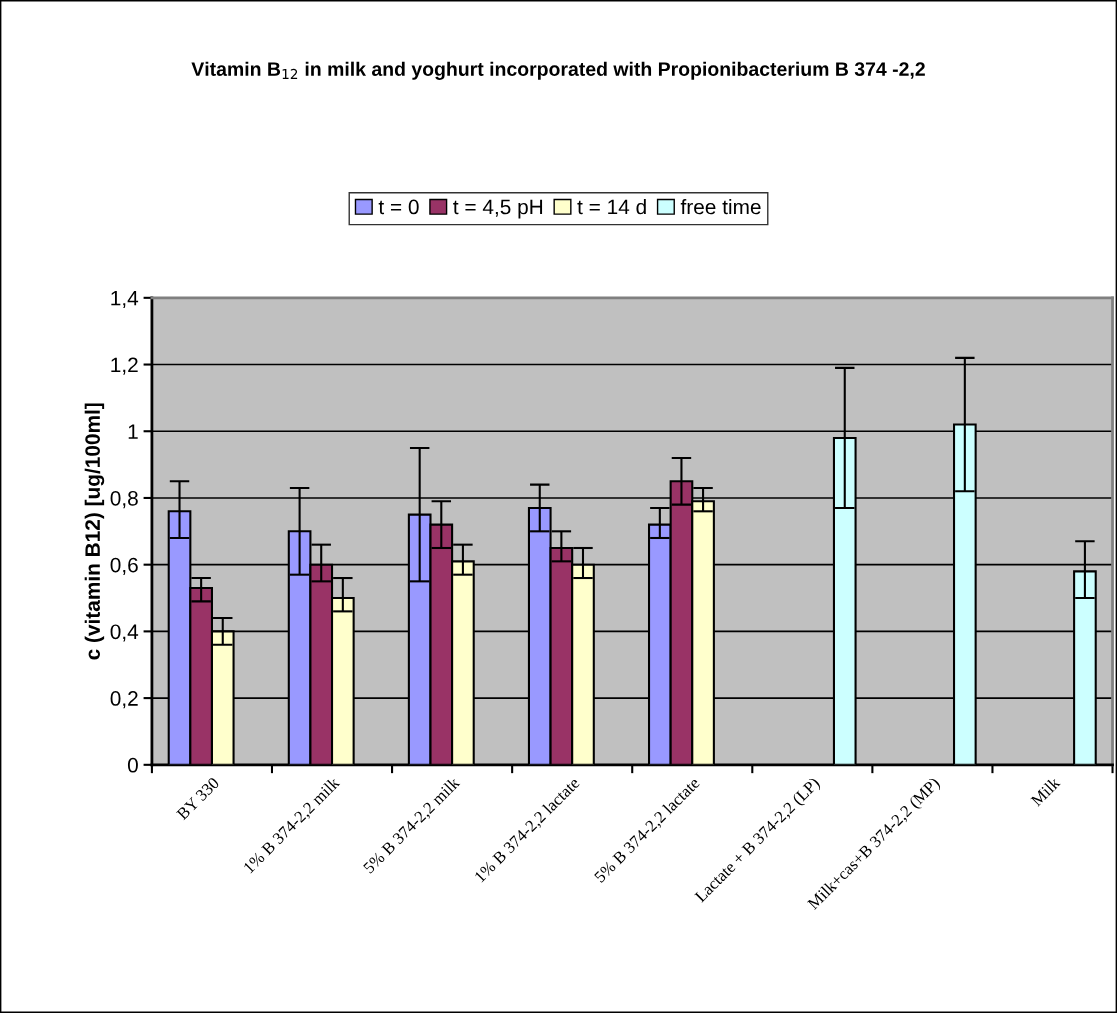  What do you see at coordinates (124, 366) in the screenshot?
I see `y-tick-label: 1,2` at bounding box center [124, 366].